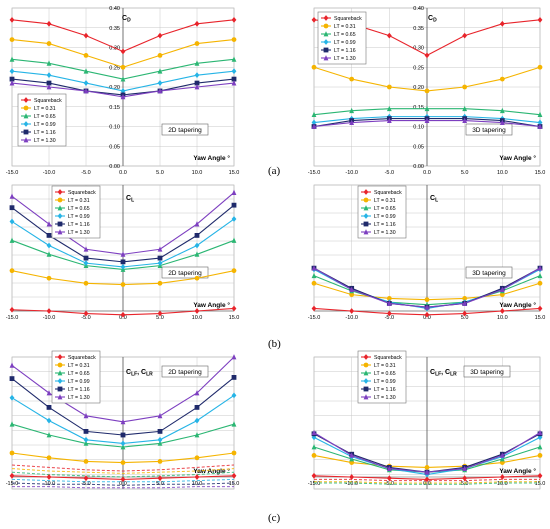  What do you see at coordinates (274, 344) in the screenshot?
I see `row-label-b: (b)` at bounding box center [274, 344].